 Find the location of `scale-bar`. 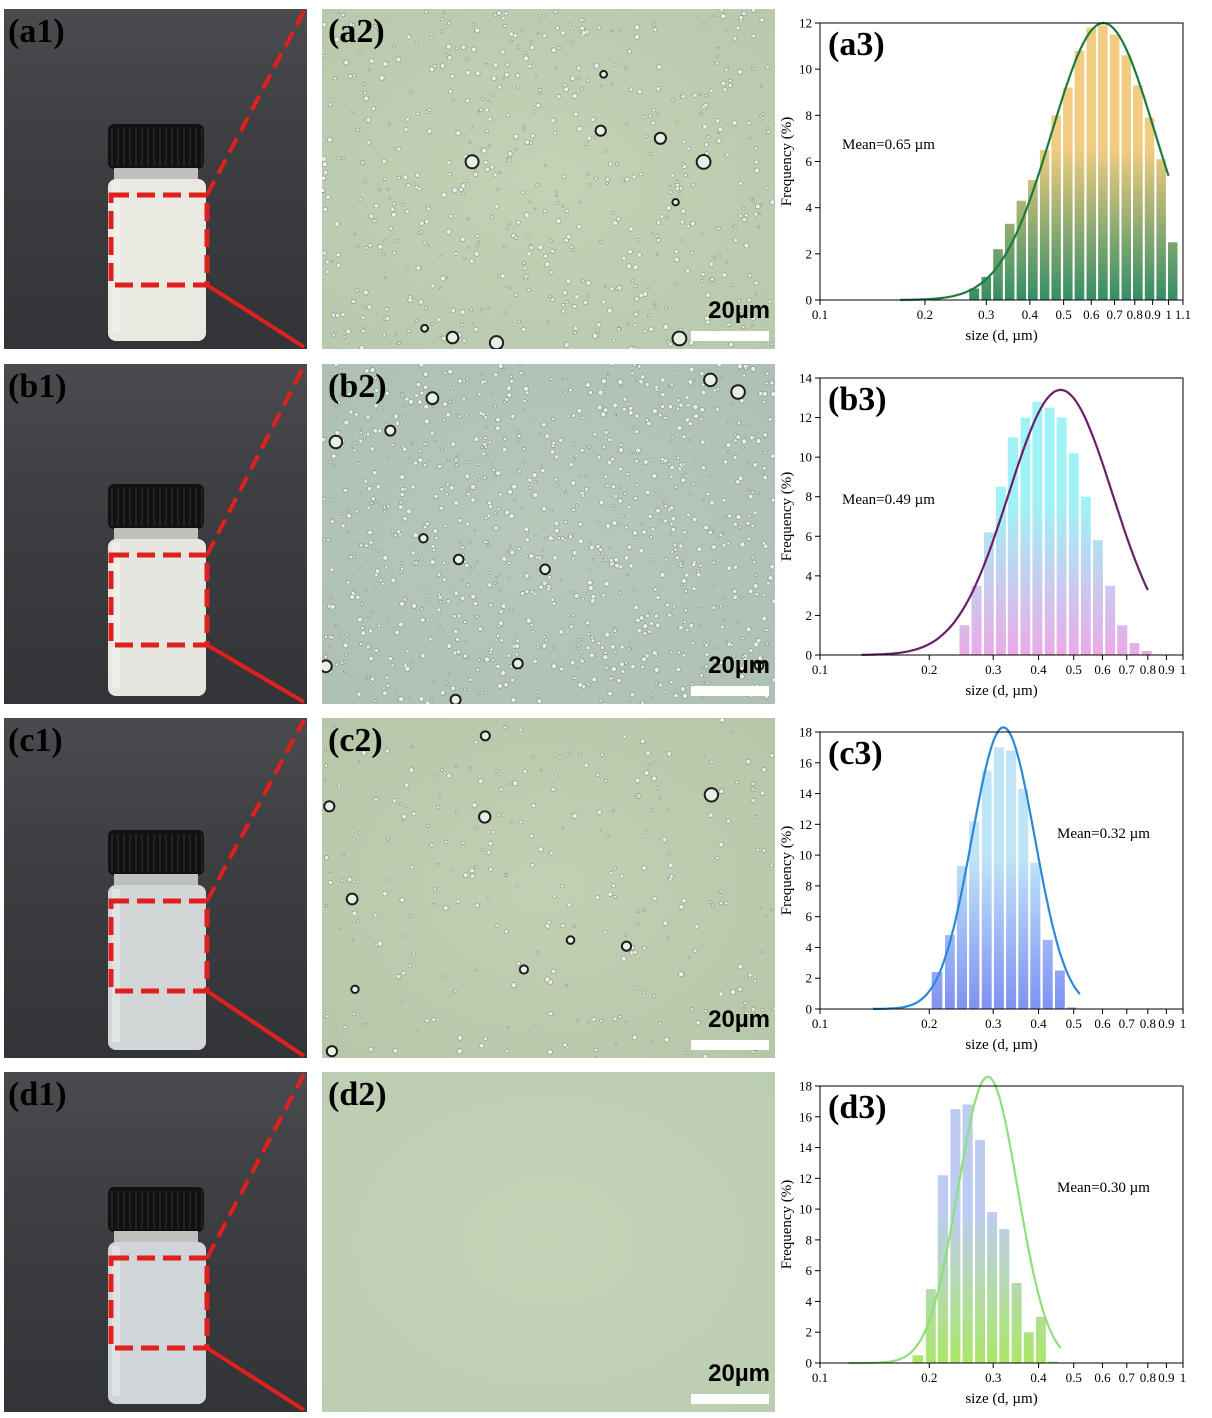

scale-bar is located at coordinates (730, 691).